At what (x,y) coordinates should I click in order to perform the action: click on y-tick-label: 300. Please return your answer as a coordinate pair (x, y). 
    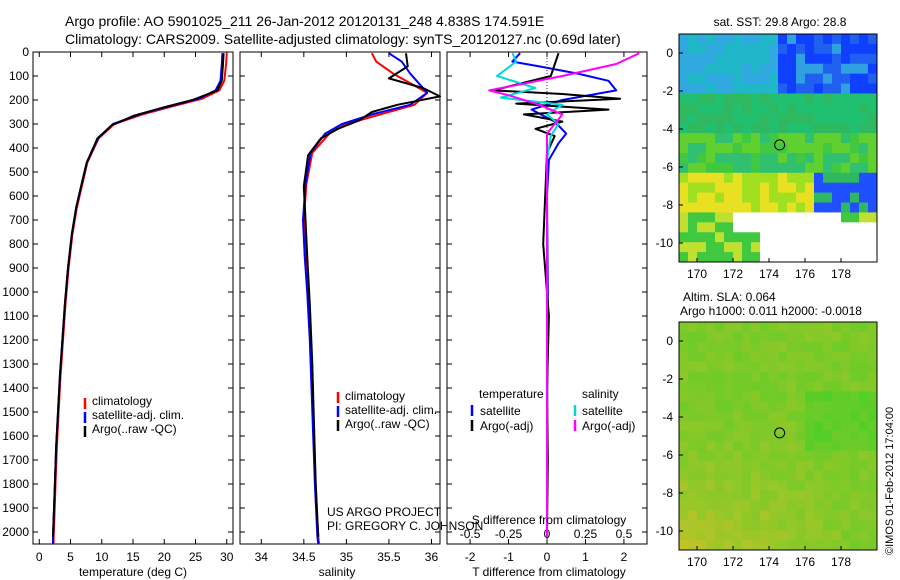
    Looking at the image, I should click on (19, 124).